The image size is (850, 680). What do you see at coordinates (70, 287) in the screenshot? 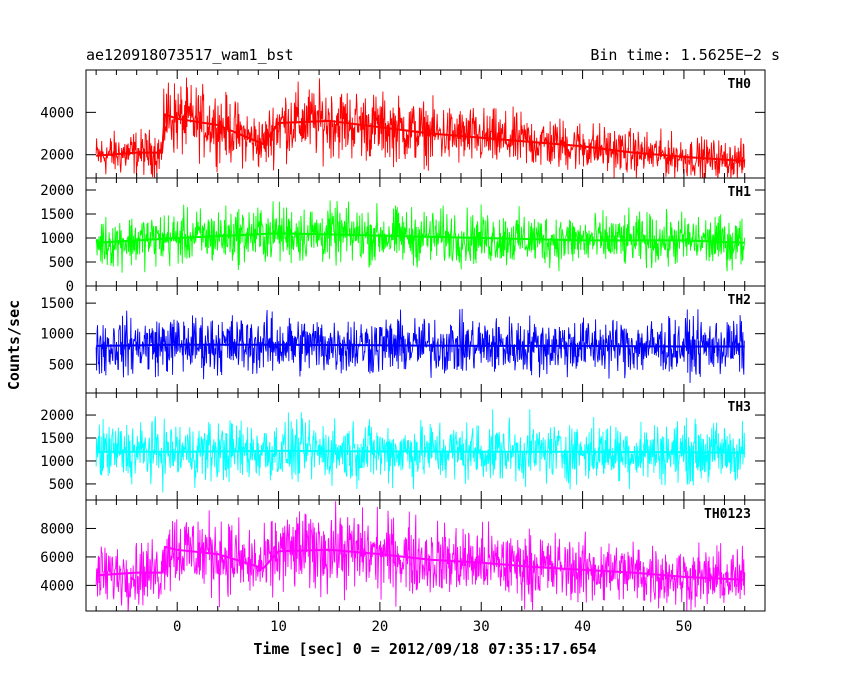
I see `y-tick-label: 0` at bounding box center [70, 287].